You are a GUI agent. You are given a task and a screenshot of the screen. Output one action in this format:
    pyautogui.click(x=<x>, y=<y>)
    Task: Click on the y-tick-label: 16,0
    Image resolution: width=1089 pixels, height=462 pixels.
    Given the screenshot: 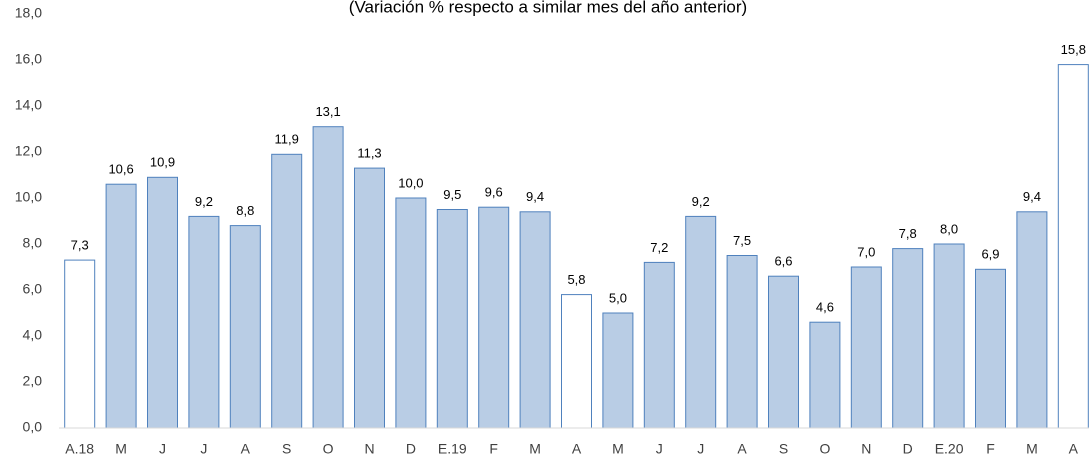 What is the action you would take?
    pyautogui.click(x=28, y=59)
    